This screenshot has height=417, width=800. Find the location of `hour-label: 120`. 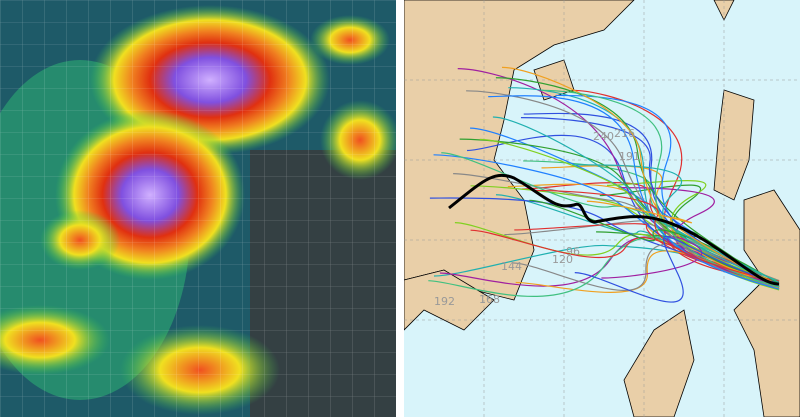

hour-label: 120 is located at coordinates (562, 259).